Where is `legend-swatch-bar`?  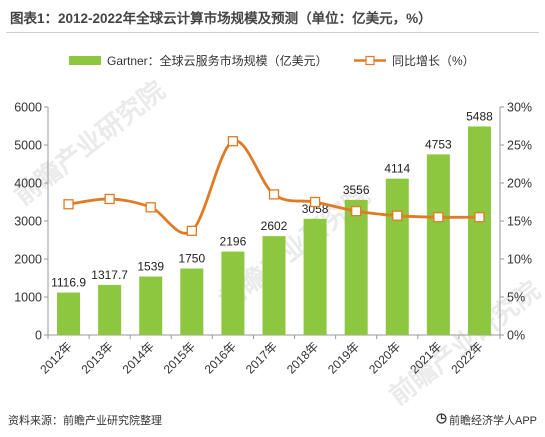
legend-swatch-bar is located at coordinates (85, 60).